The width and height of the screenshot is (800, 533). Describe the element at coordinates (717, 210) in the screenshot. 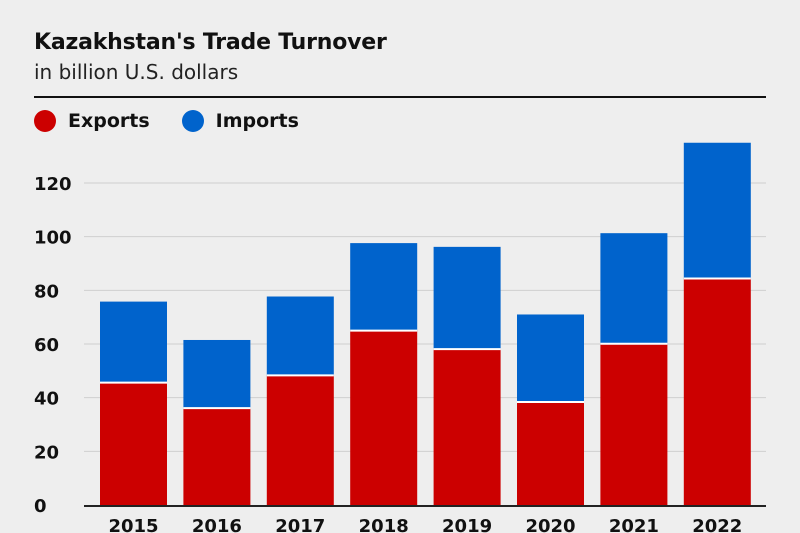

I see `bar-imports-2022` at that location.